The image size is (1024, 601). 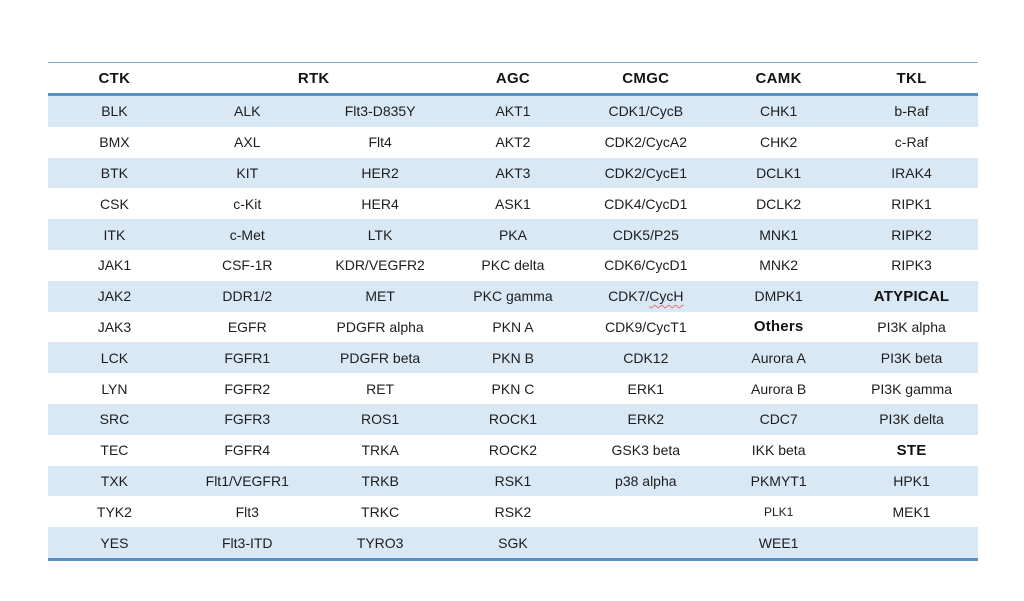 What do you see at coordinates (380, 234) in the screenshot?
I see `table-cell: LTK` at bounding box center [380, 234].